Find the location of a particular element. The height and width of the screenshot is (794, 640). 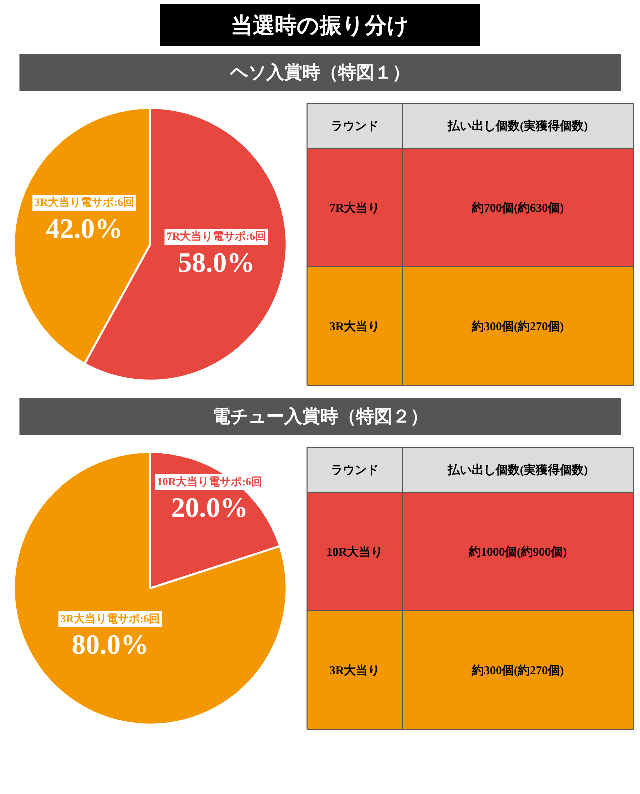

chart-title: 電チュー入賞時（特図２） is located at coordinates (320, 416).